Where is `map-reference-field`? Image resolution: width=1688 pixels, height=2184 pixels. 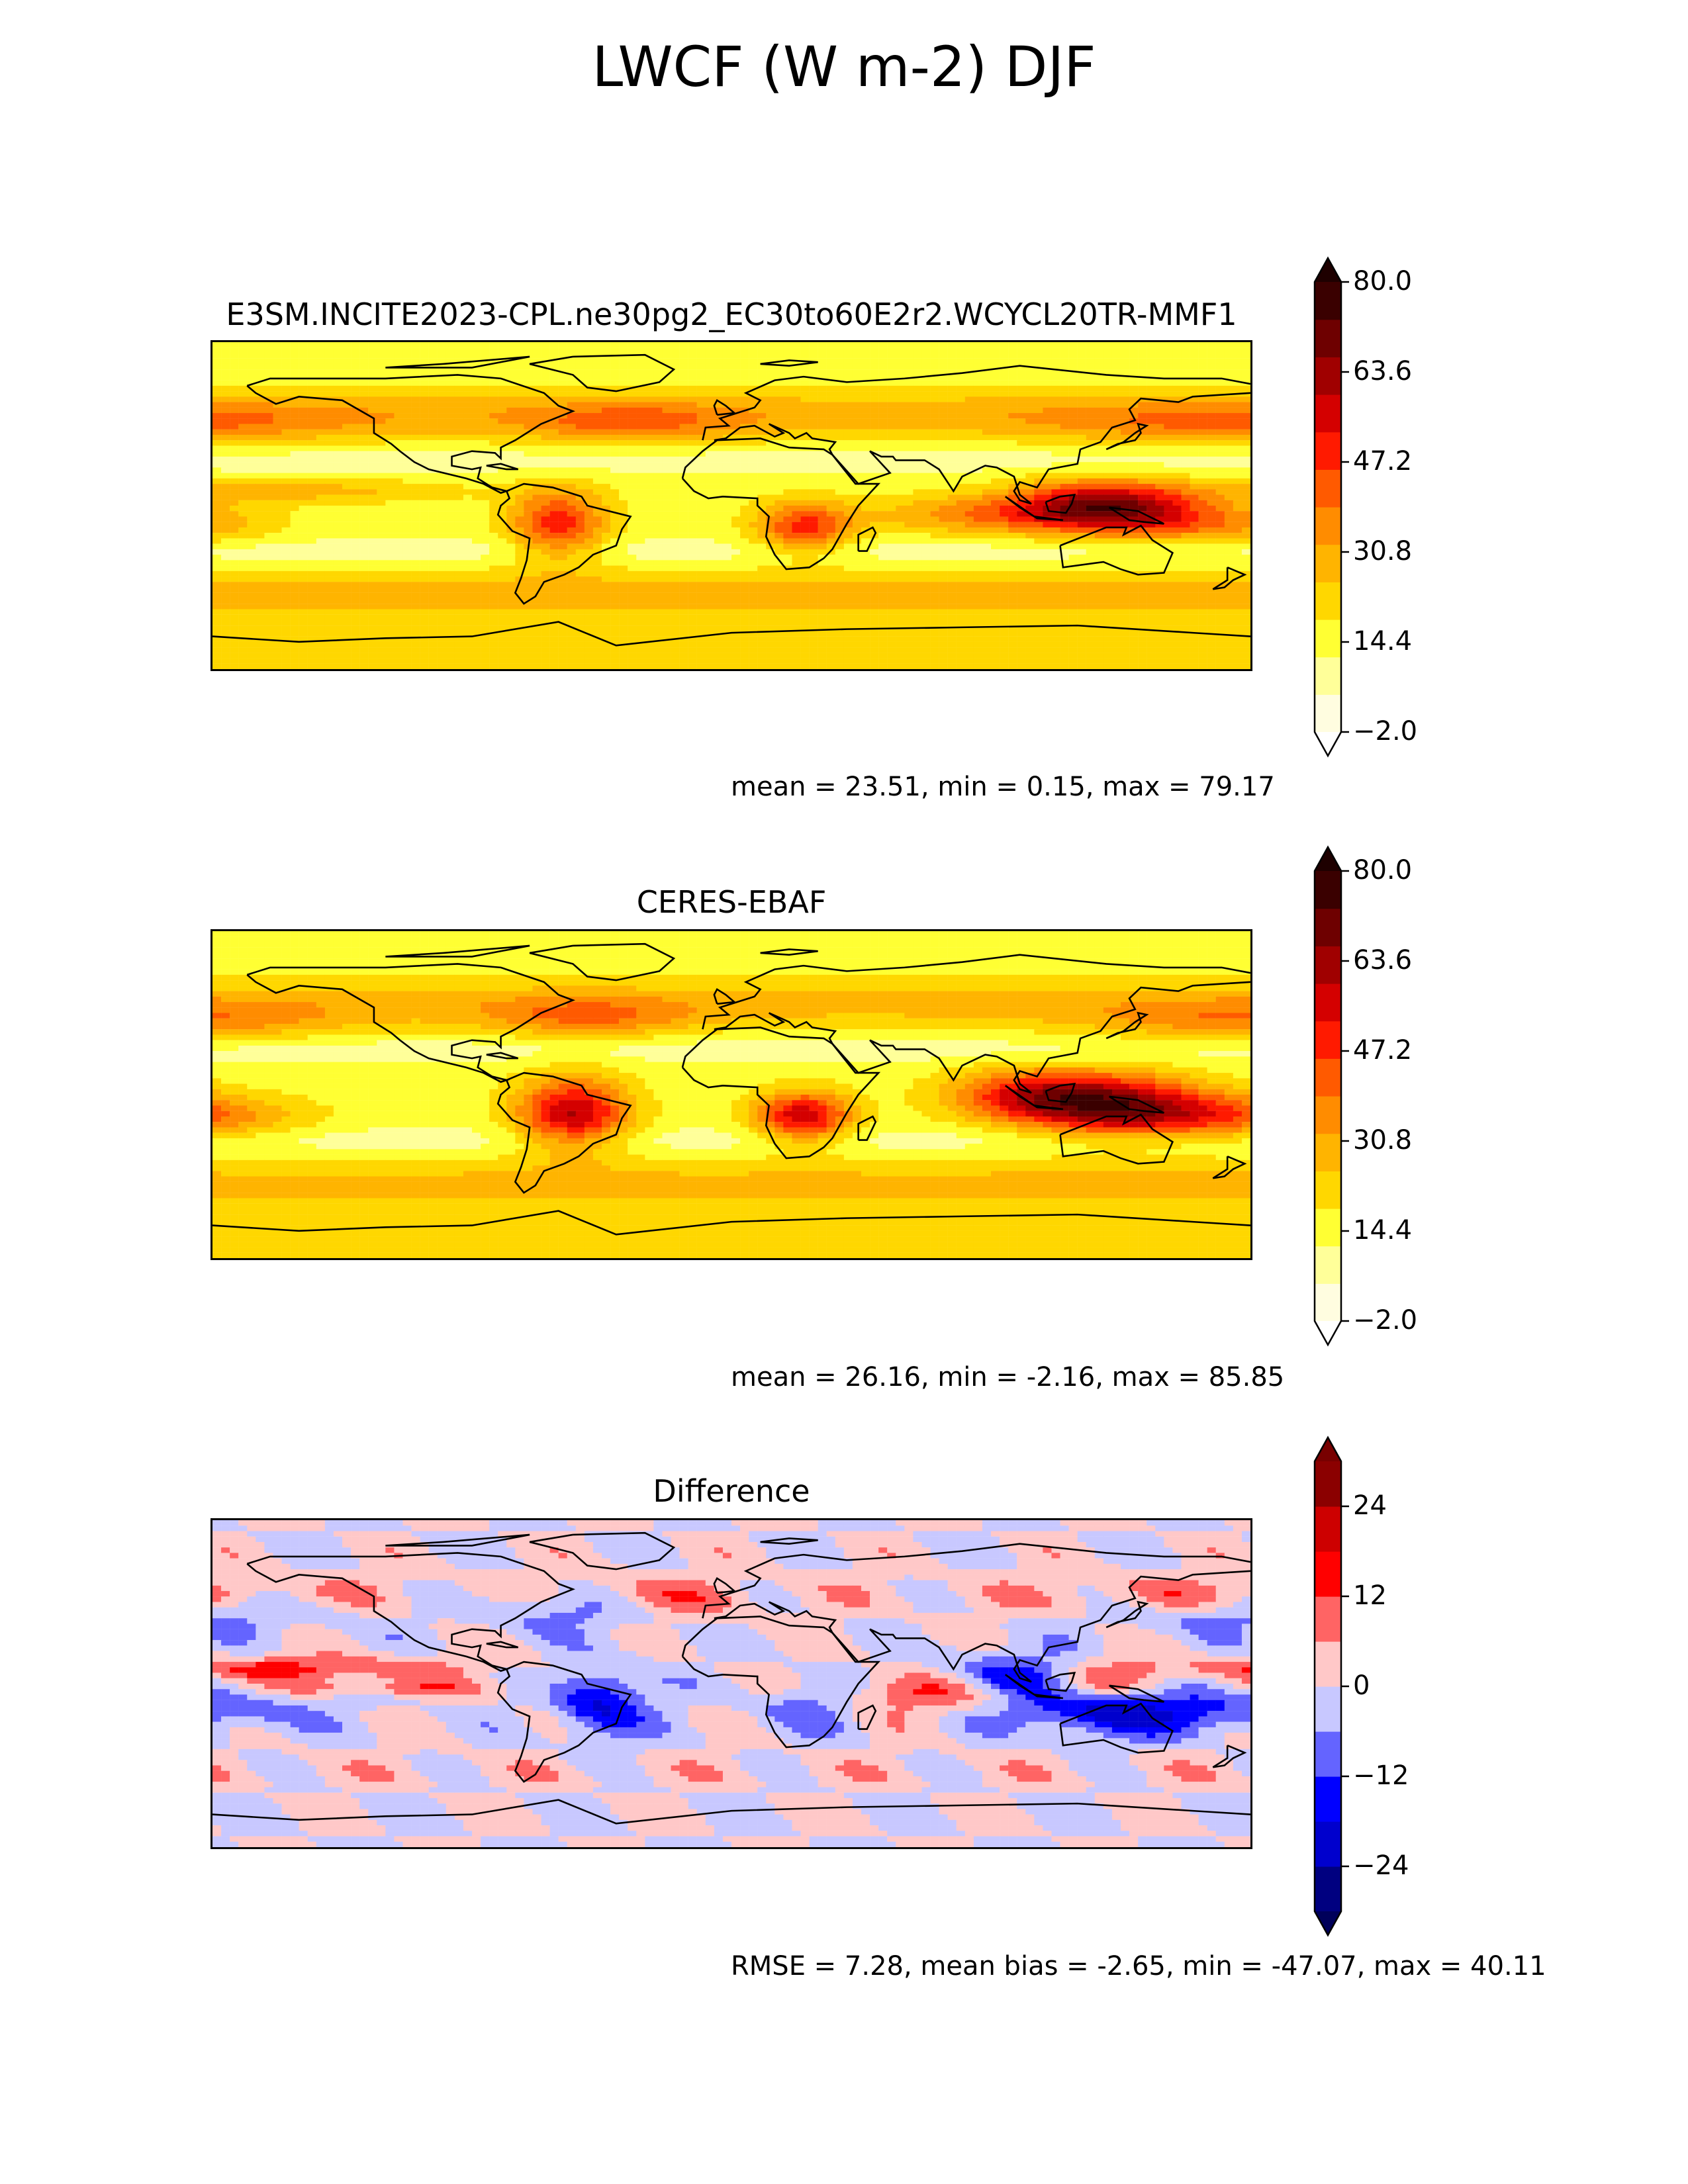 map-reference-field is located at coordinates (731, 1094).